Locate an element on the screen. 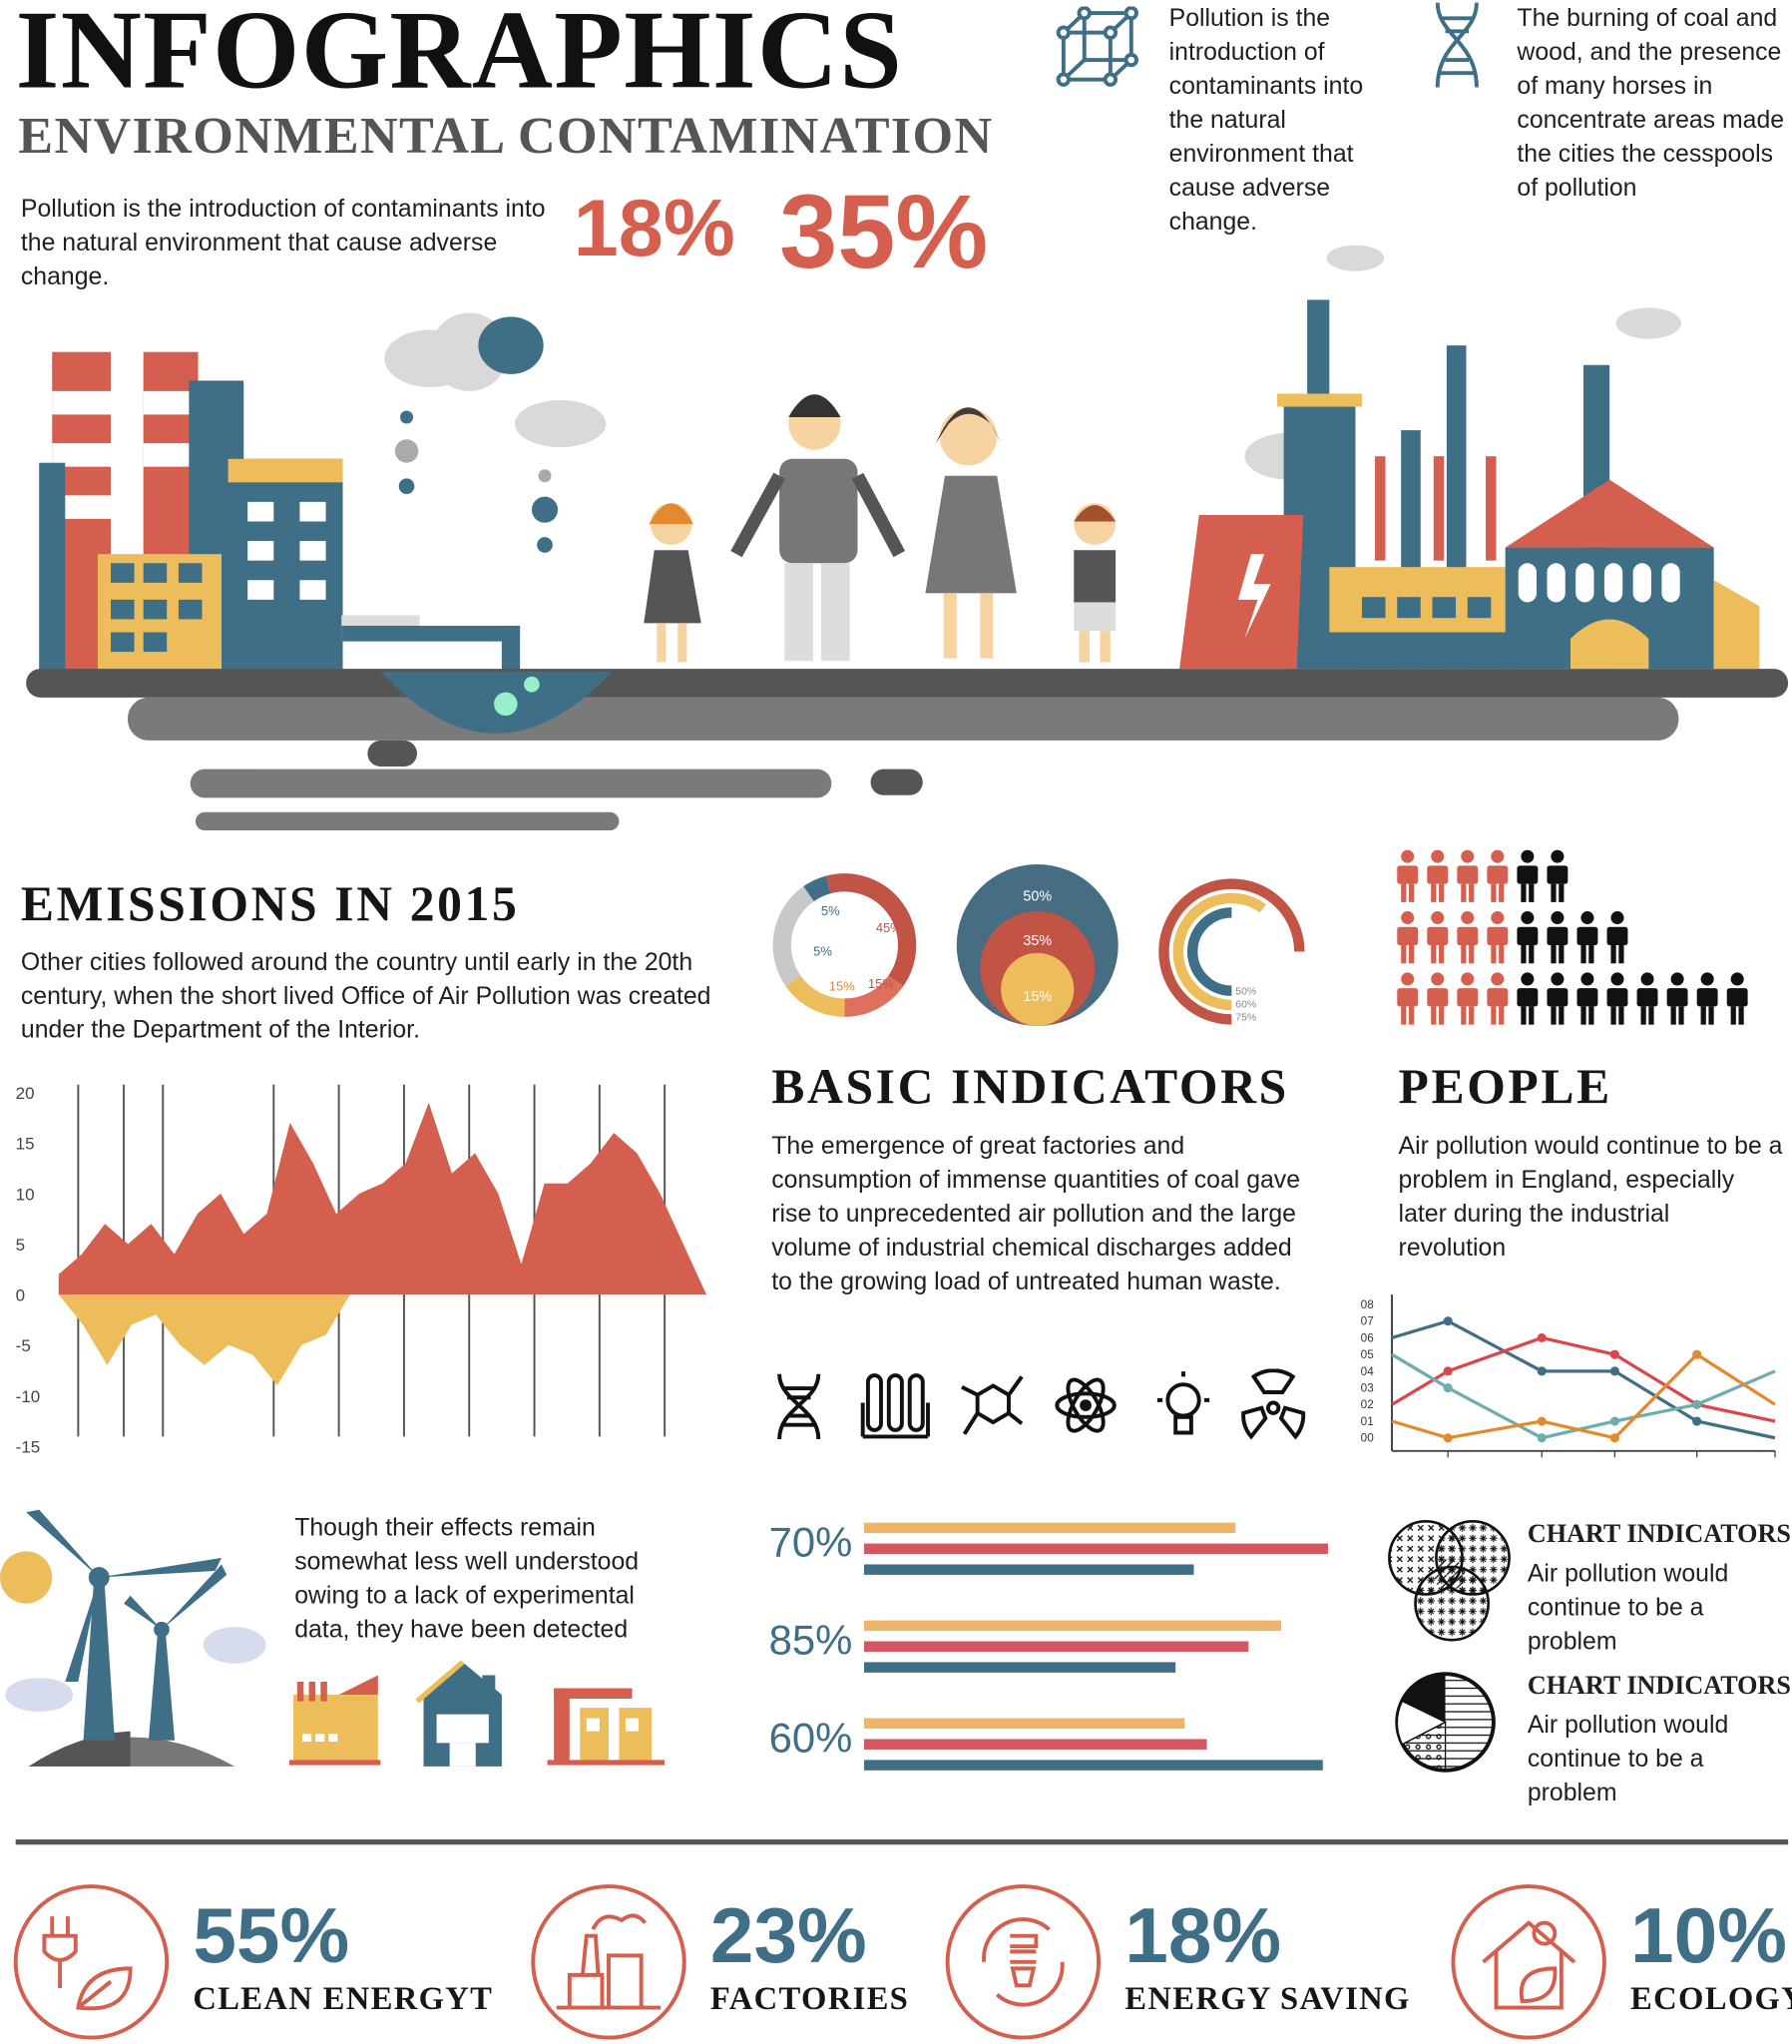  page-title: INFOGRAPHICS is located at coordinates (459, 56).